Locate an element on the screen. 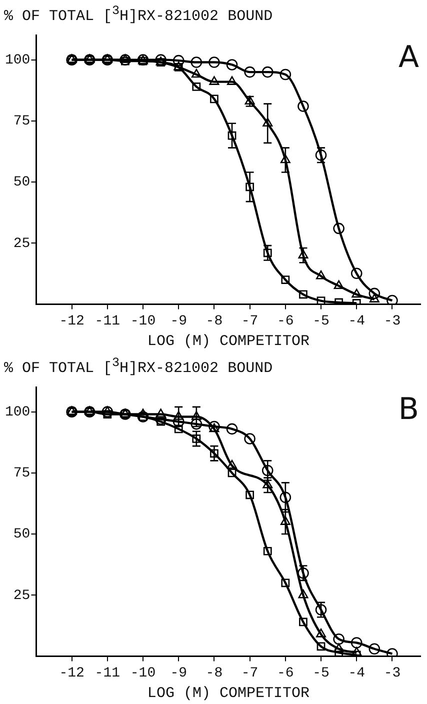  annotation: A is located at coordinates (409, 57).